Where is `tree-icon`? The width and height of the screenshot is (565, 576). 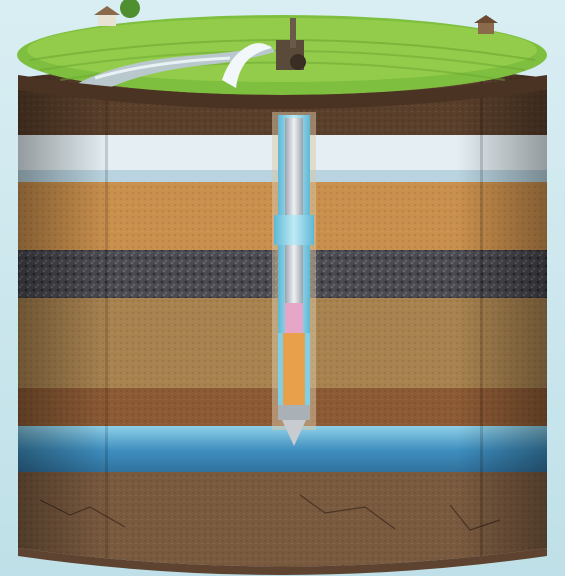
tree-icon is located at coordinates (130, 9).